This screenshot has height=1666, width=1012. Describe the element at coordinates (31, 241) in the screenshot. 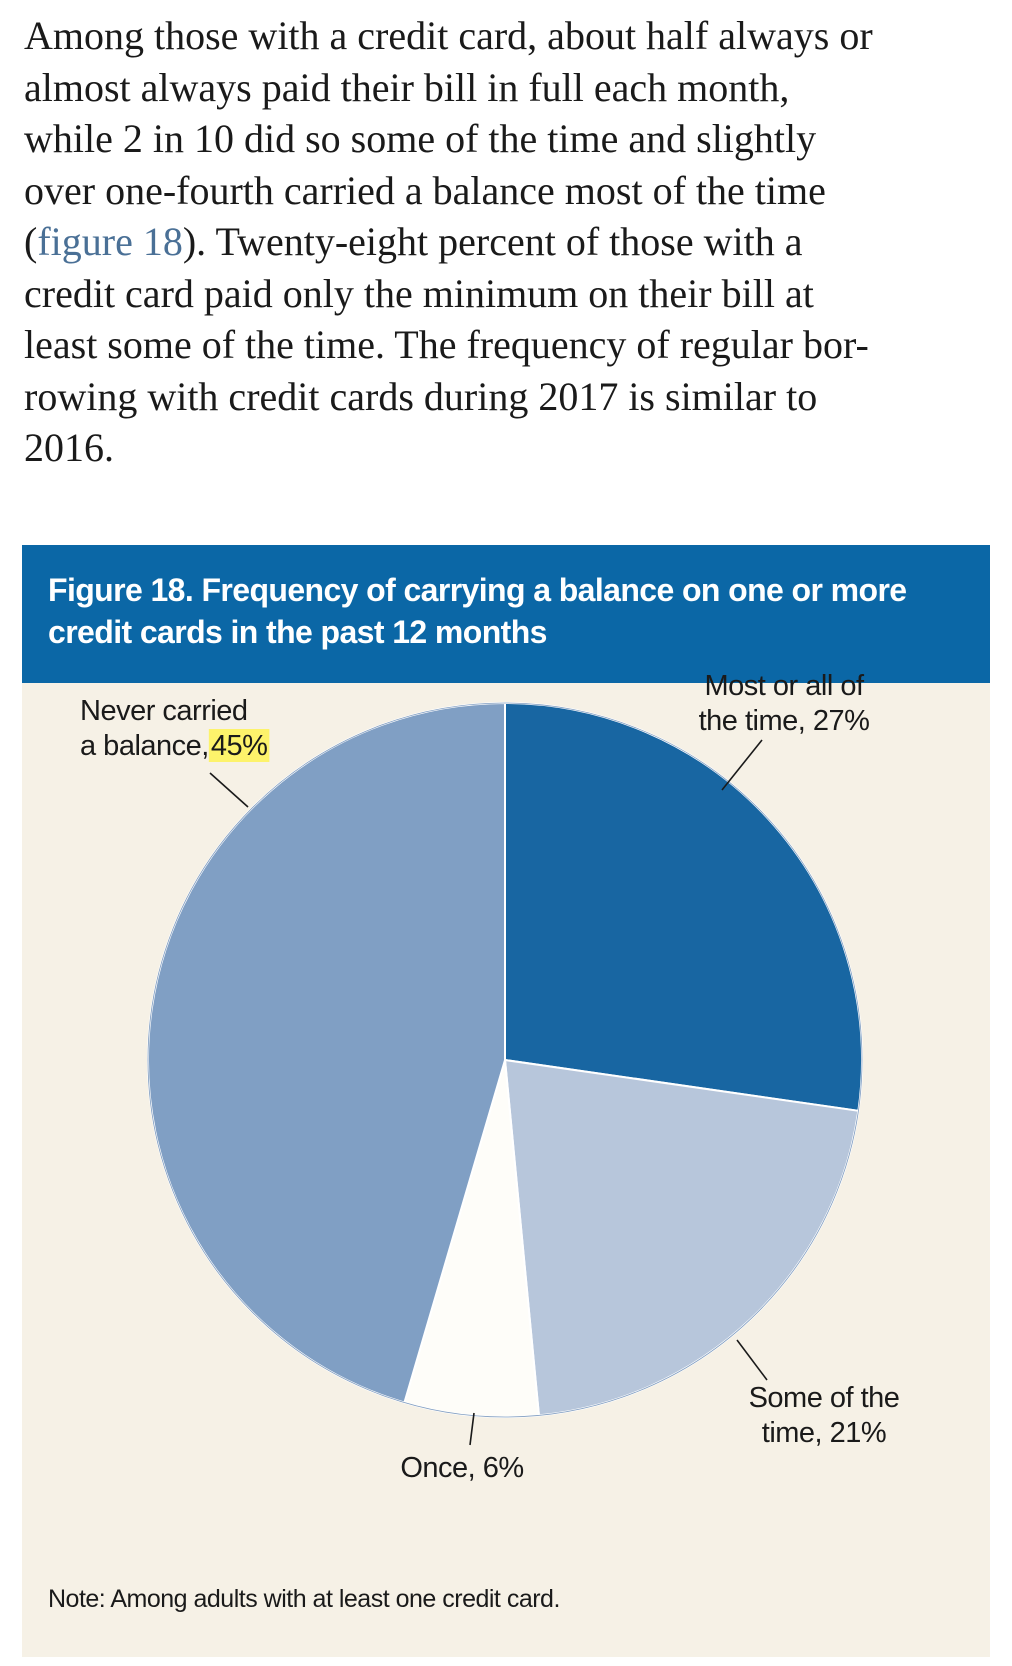

I see `paren-open: (` at that location.